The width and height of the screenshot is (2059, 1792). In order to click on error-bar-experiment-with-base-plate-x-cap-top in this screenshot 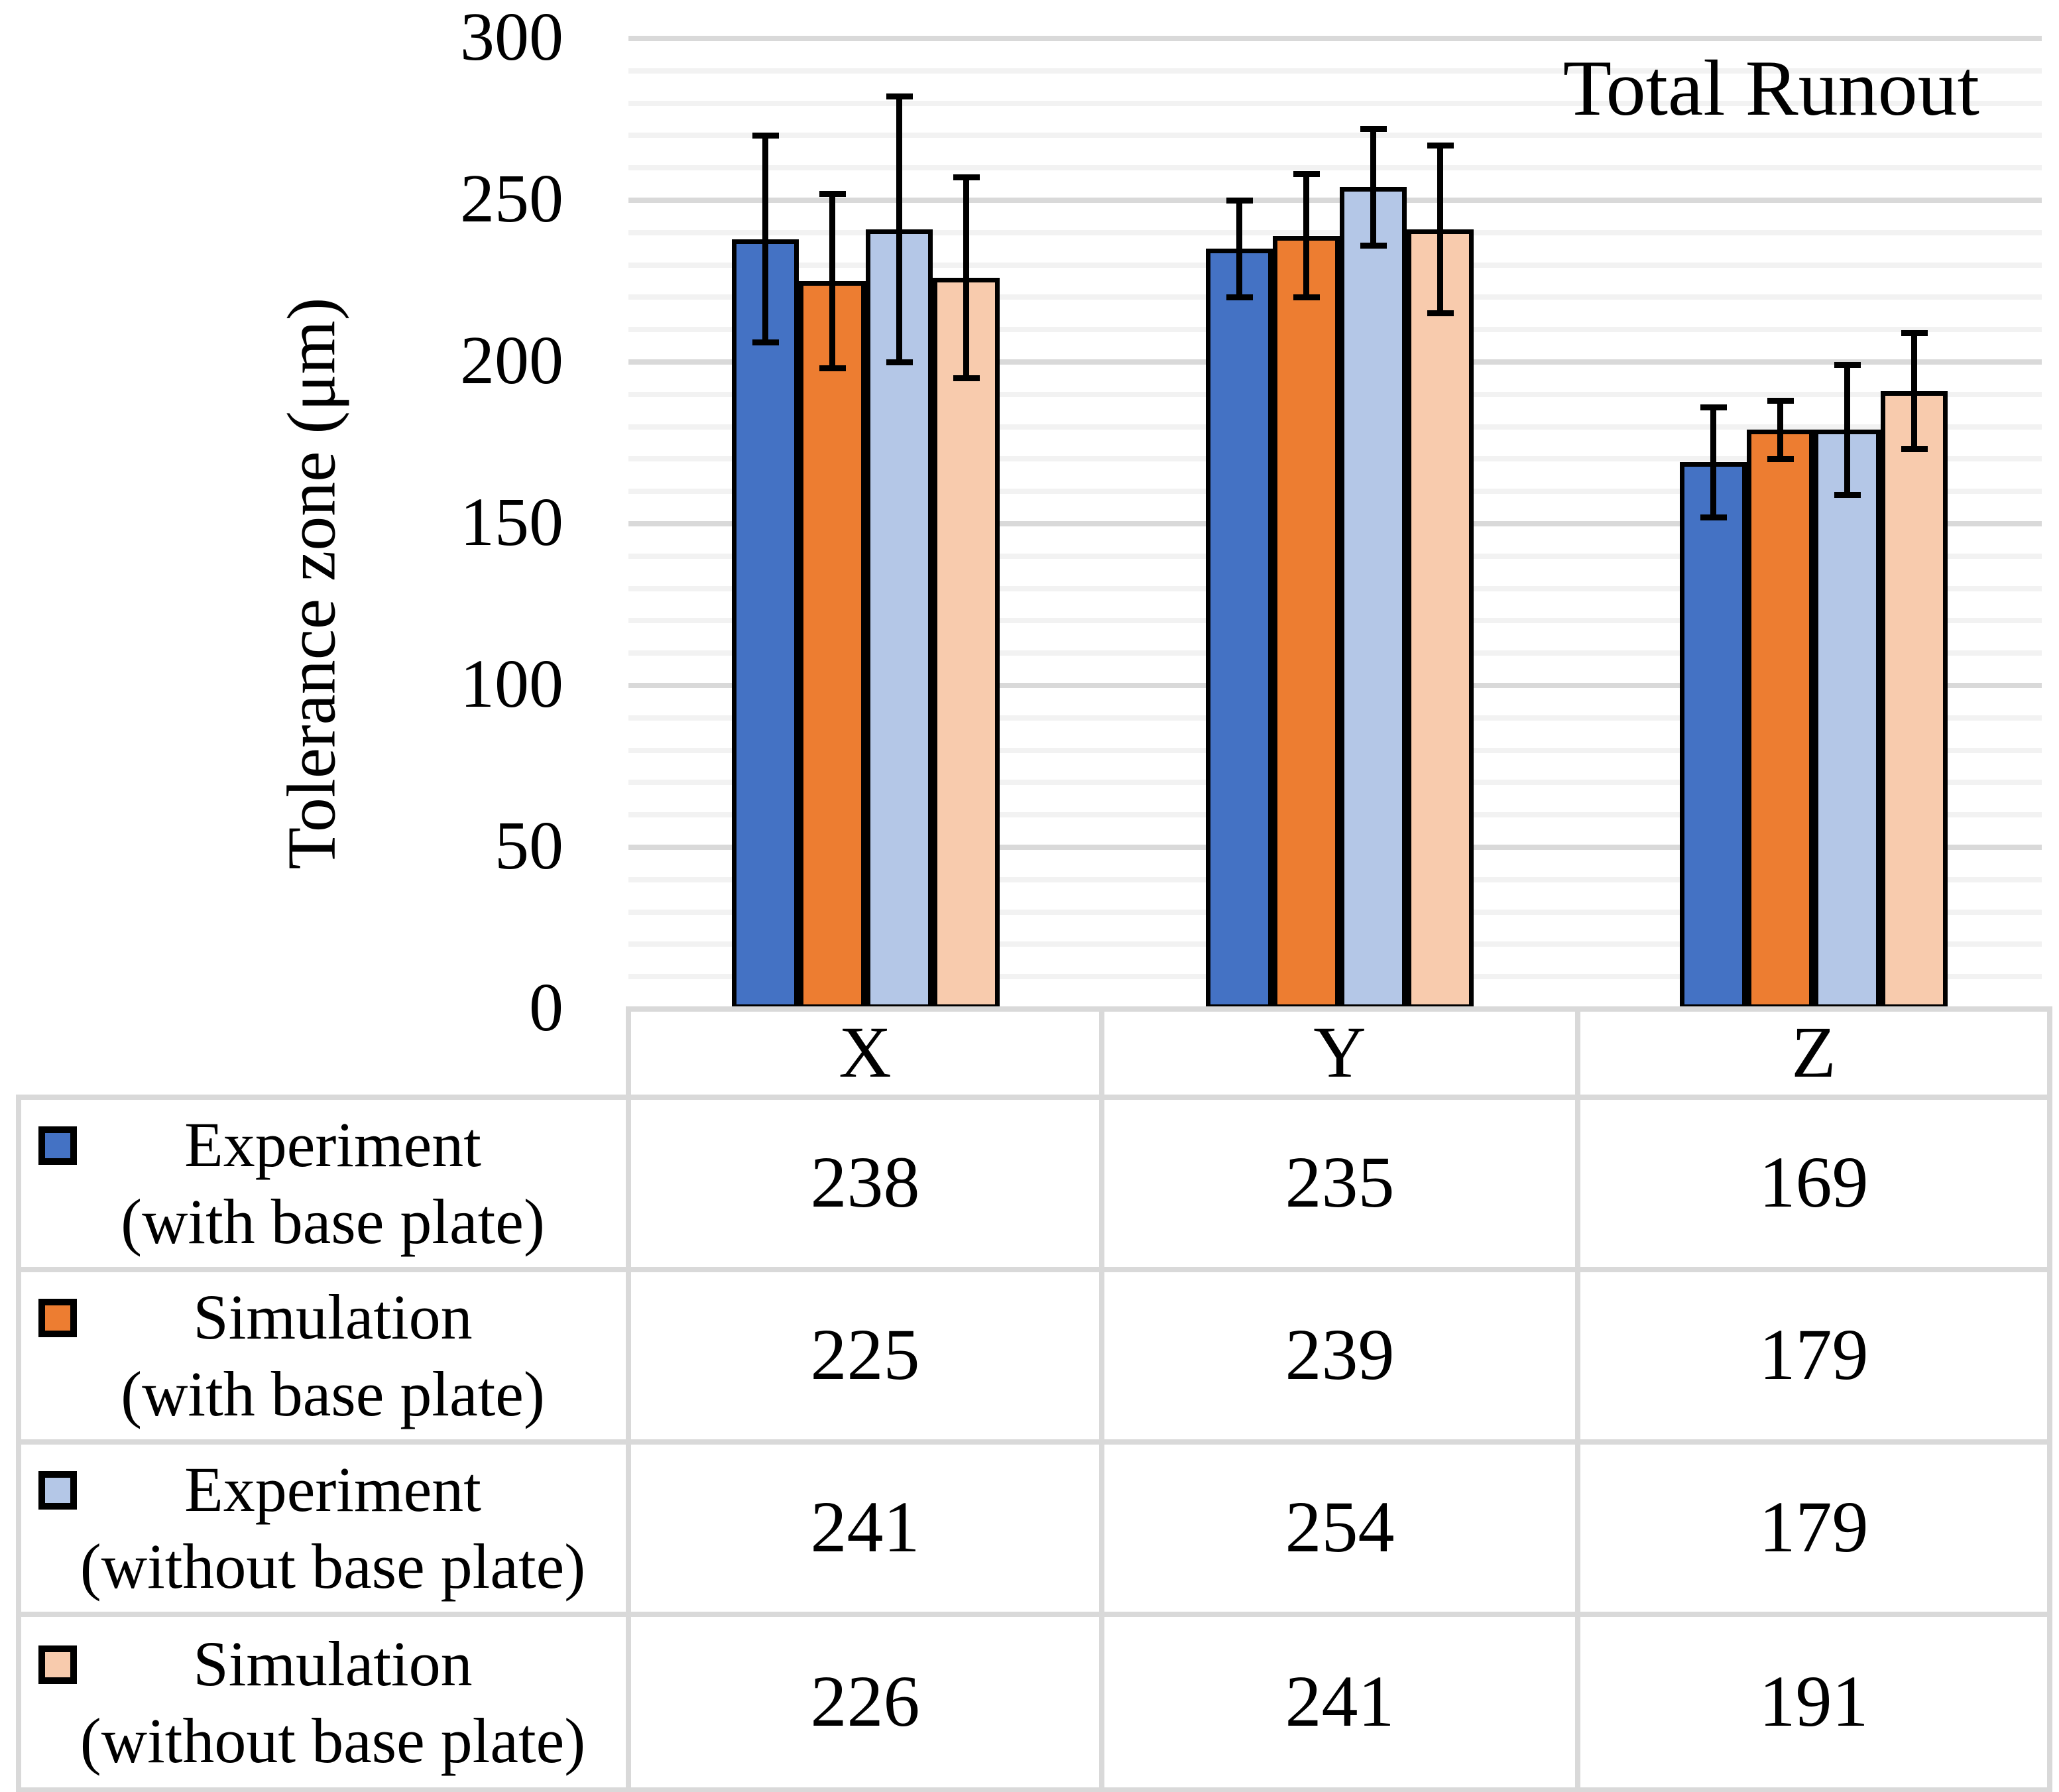, I will do `click(765, 135)`.